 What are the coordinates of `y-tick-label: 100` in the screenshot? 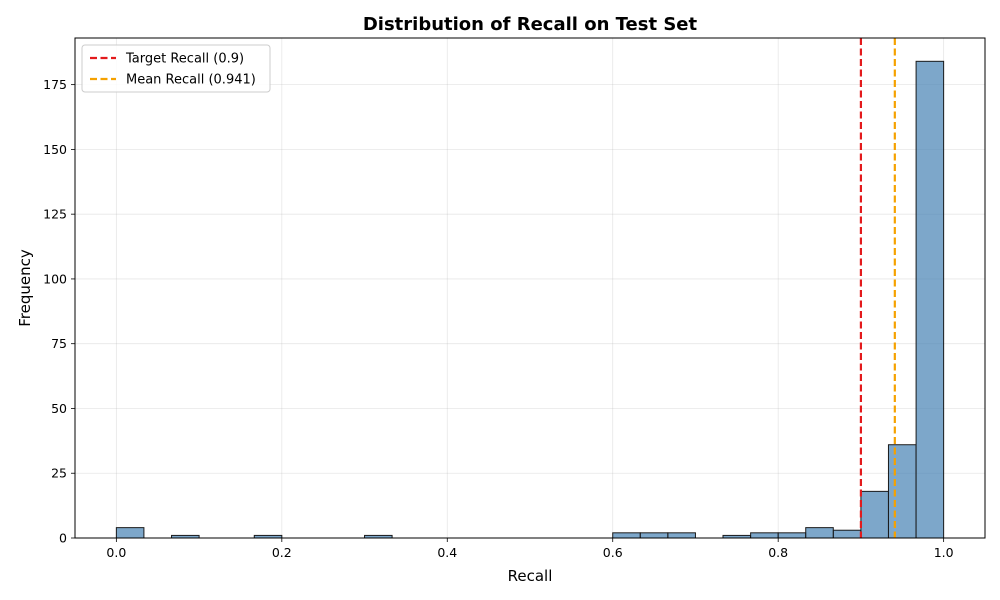 It's located at (55, 278).